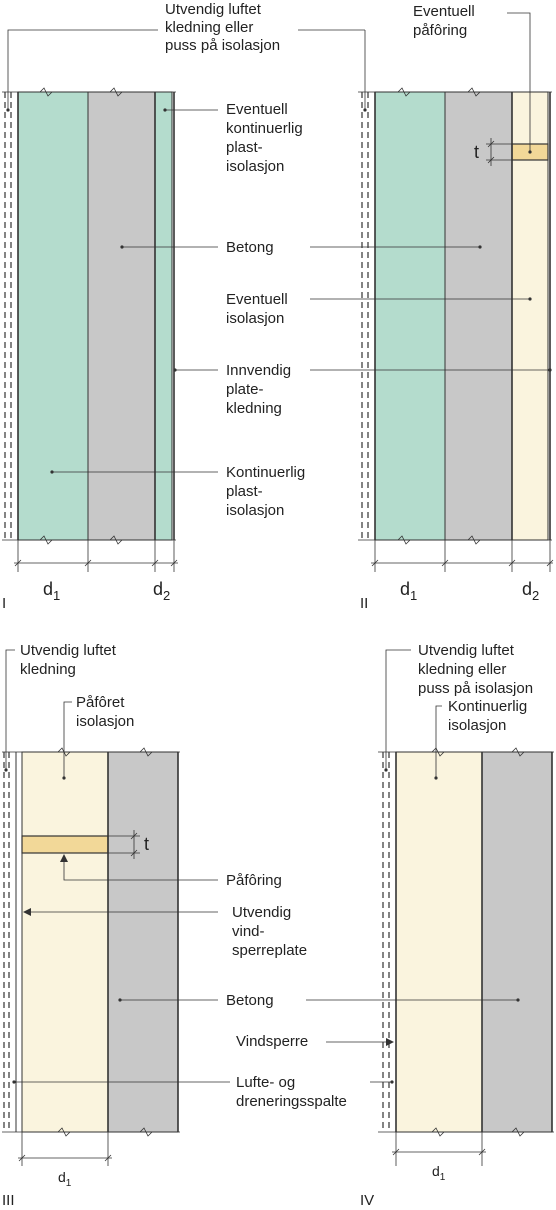  I want to click on panel-ii-plastic-insulation, so click(410, 316).